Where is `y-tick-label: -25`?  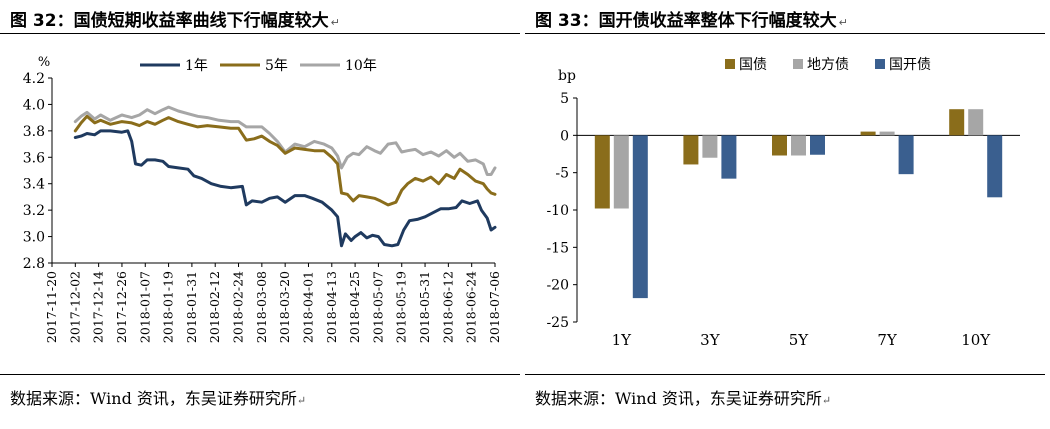
y-tick-label: -25 is located at coordinates (557, 323).